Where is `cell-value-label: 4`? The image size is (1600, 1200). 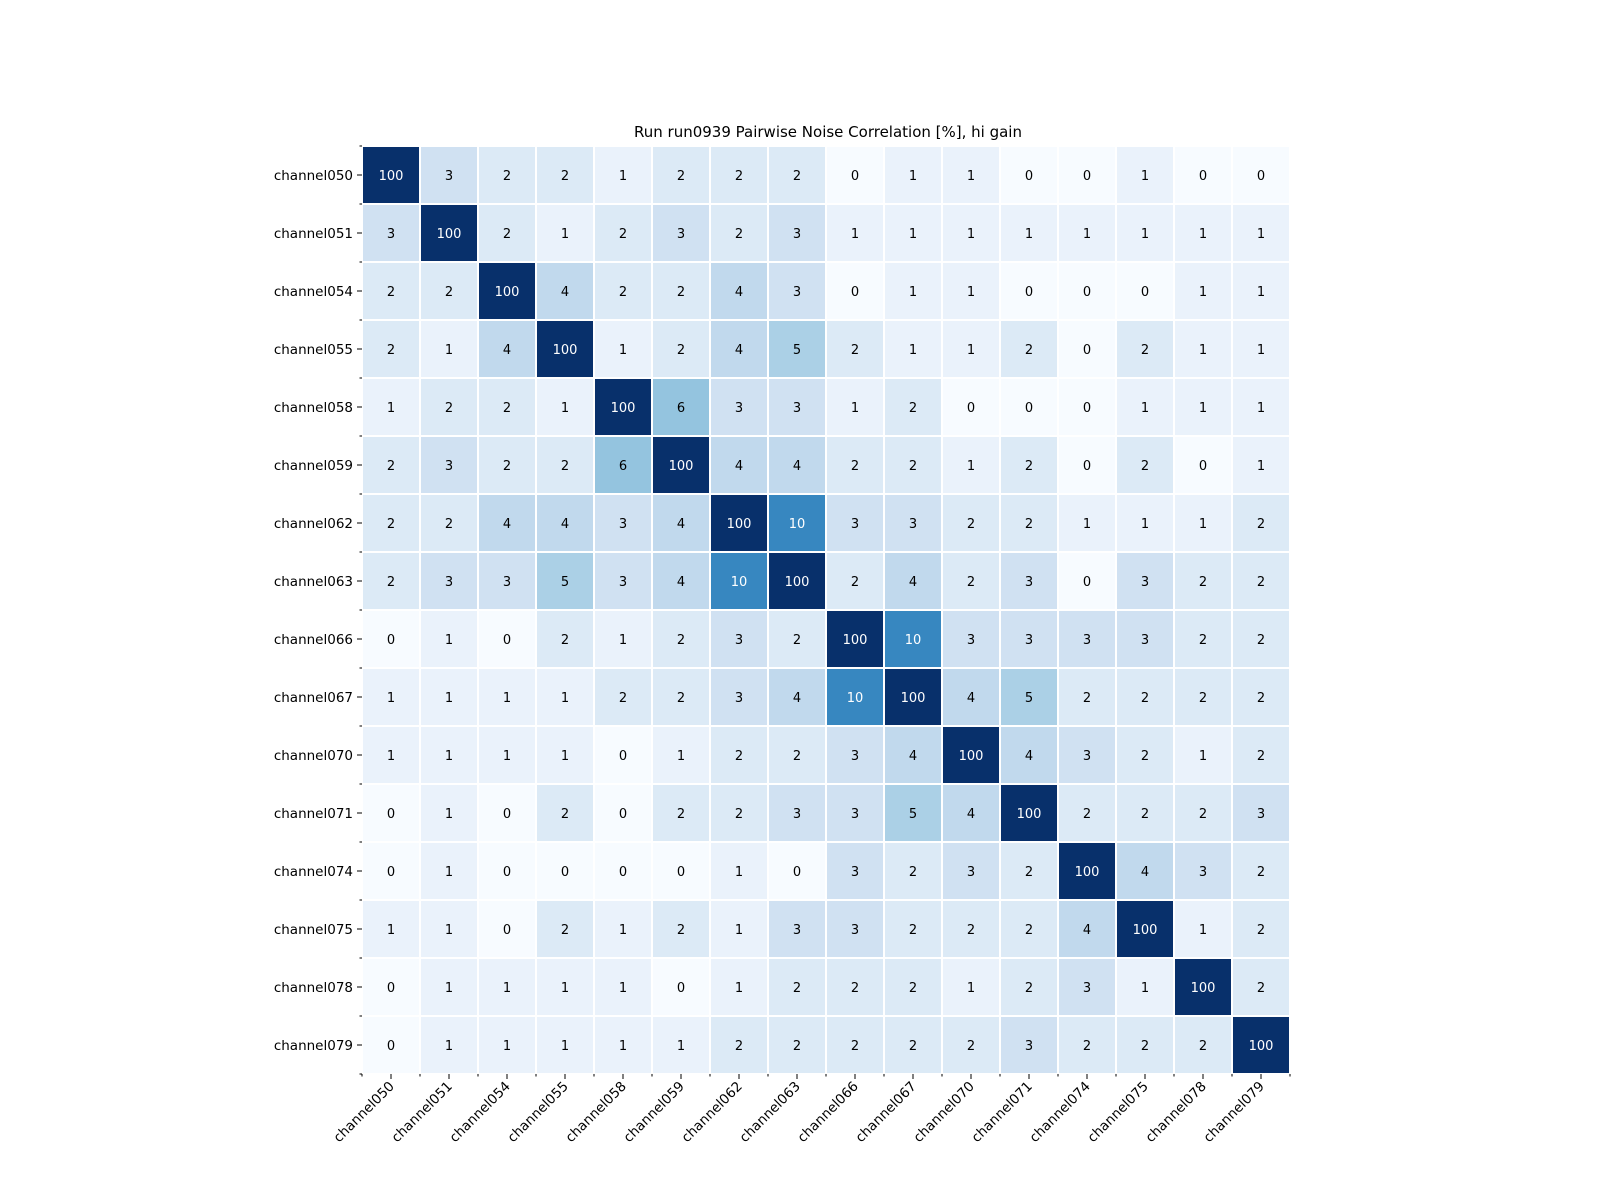 cell-value-label: 4 is located at coordinates (1145, 872).